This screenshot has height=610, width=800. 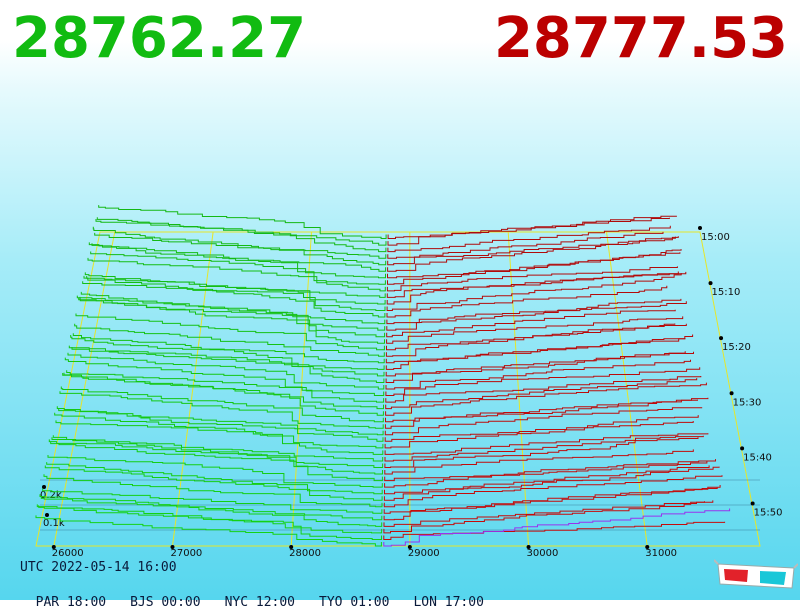 I want to click on price-gridline, so click(x=301, y=389).